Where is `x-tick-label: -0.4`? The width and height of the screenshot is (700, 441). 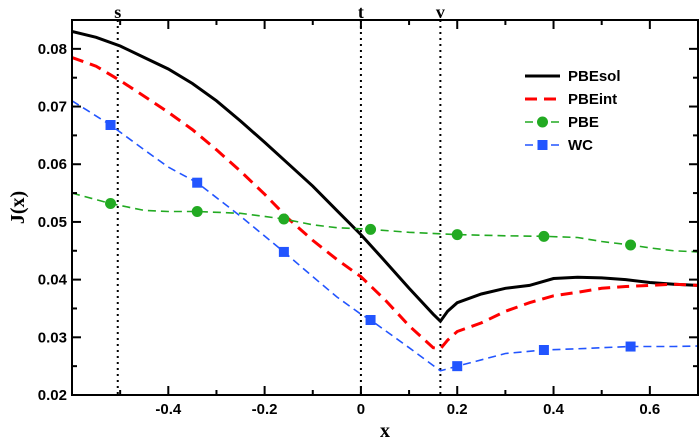
x-tick-label: -0.4 is located at coordinates (168, 409).